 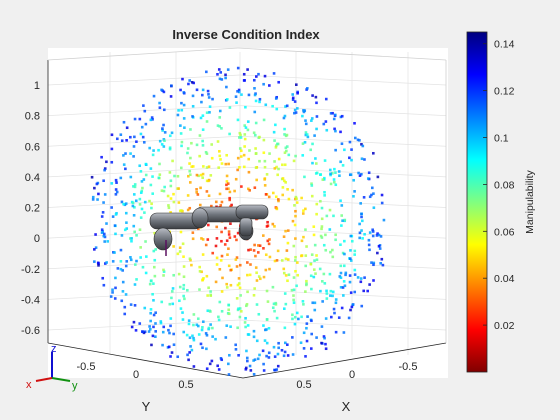 What do you see at coordinates (504, 232) in the screenshot?
I see `colorbar-tick-label: 0.06` at bounding box center [504, 232].